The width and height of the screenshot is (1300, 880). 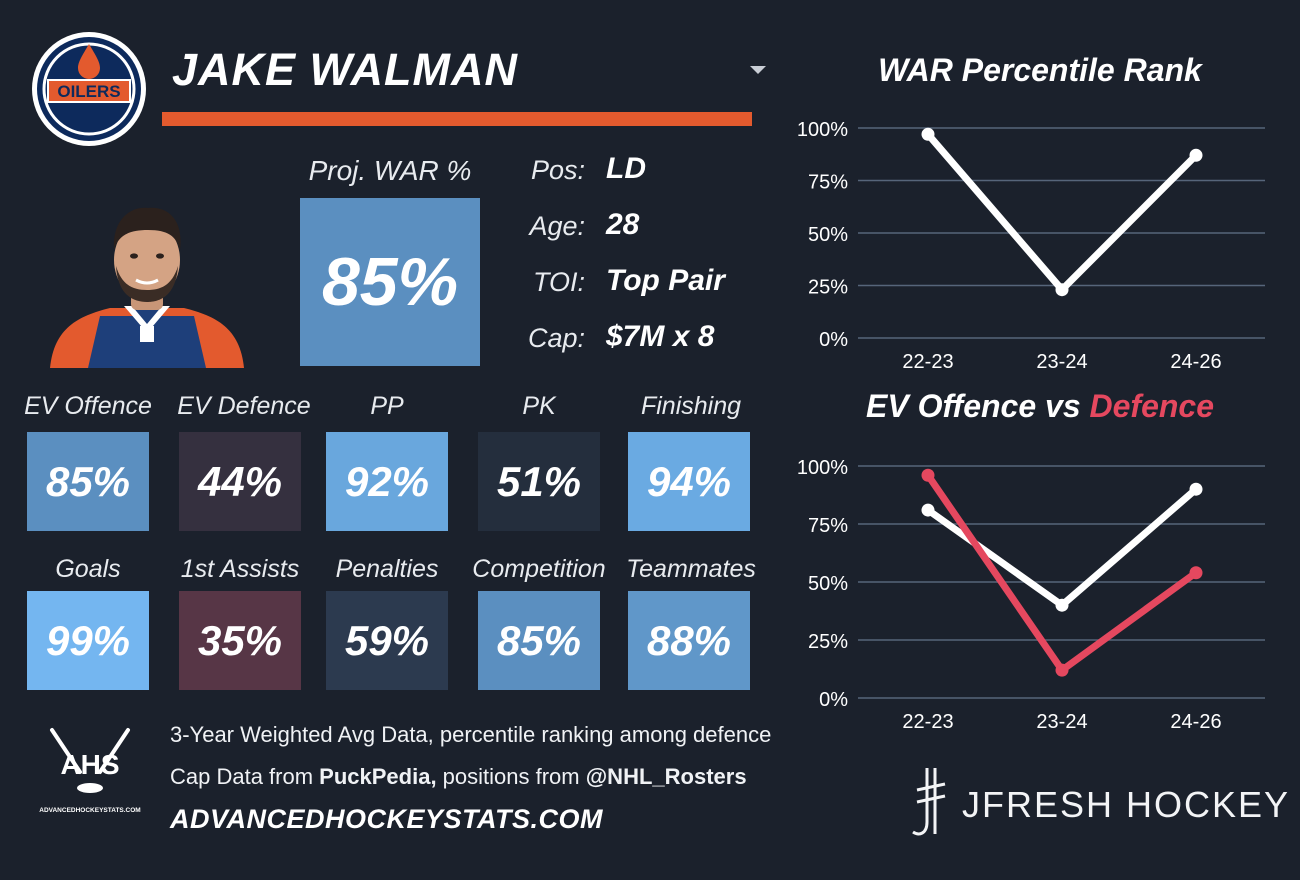 What do you see at coordinates (88, 91) in the screenshot?
I see `logo-text: OILERS` at bounding box center [88, 91].